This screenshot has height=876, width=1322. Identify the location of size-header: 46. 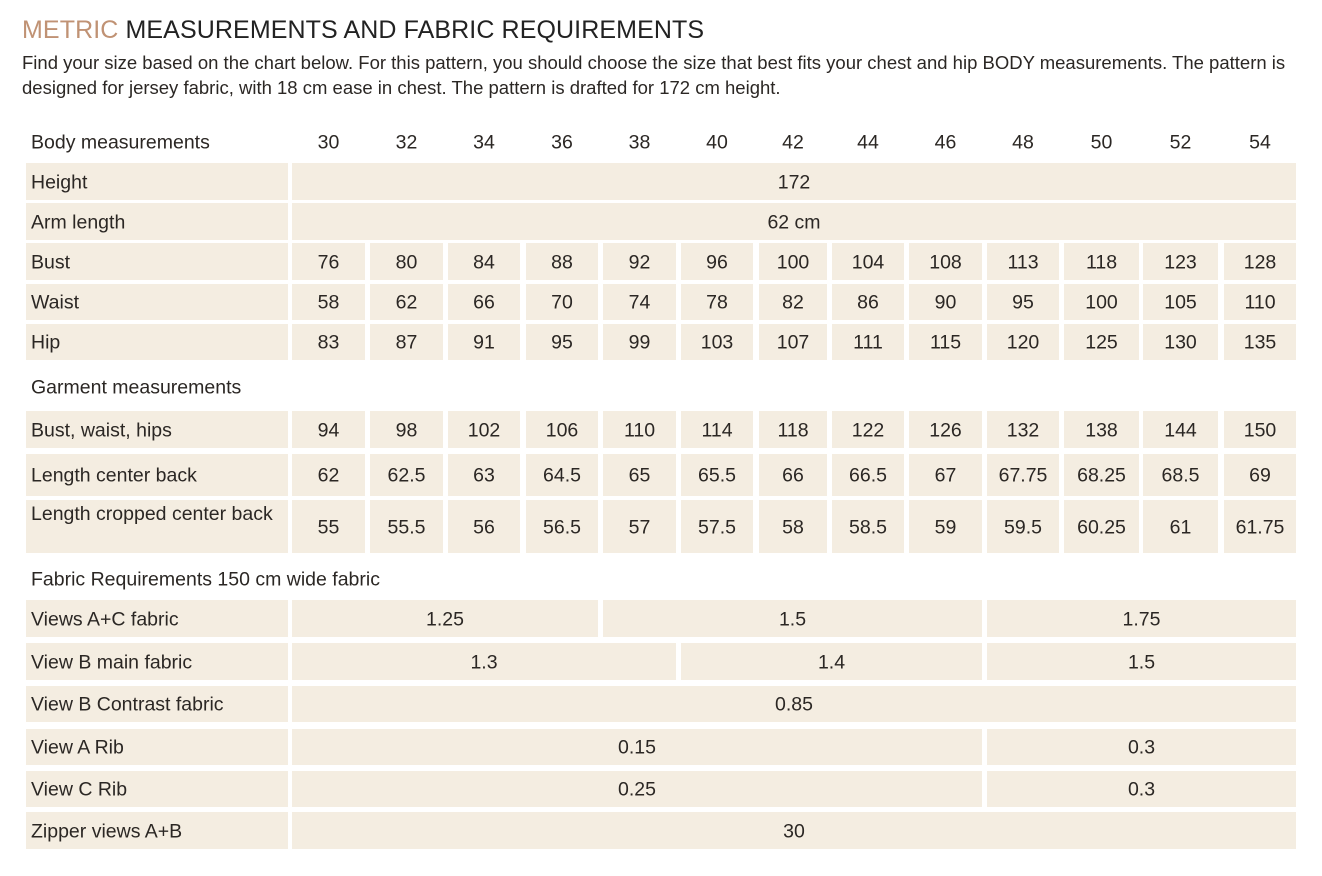
(945, 142).